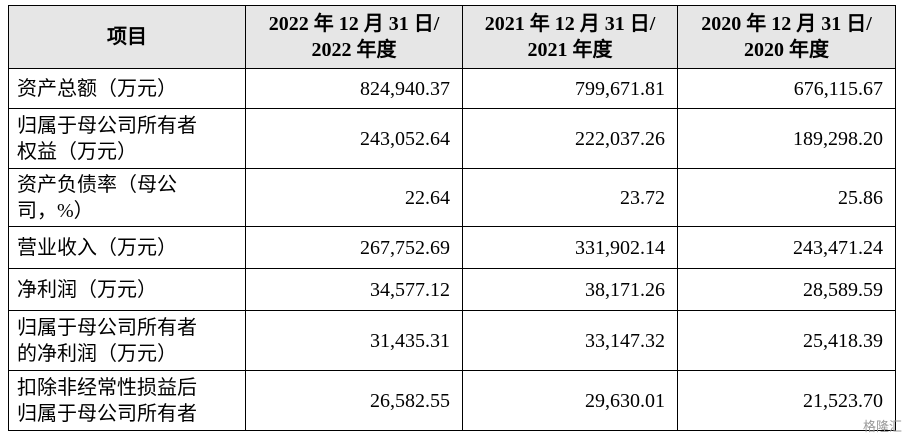 The width and height of the screenshot is (908, 441). I want to click on cell-line: 2021 年度, so click(570, 50).